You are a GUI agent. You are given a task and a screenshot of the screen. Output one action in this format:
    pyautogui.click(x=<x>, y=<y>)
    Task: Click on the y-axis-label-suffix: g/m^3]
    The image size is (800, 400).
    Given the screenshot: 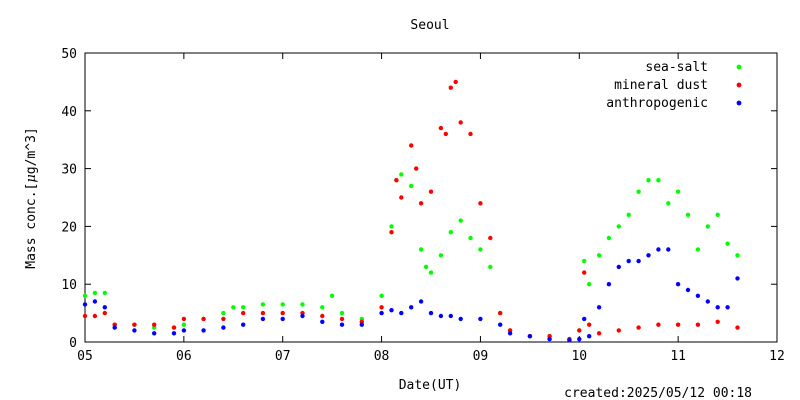 What is the action you would take?
    pyautogui.click(x=31, y=150)
    